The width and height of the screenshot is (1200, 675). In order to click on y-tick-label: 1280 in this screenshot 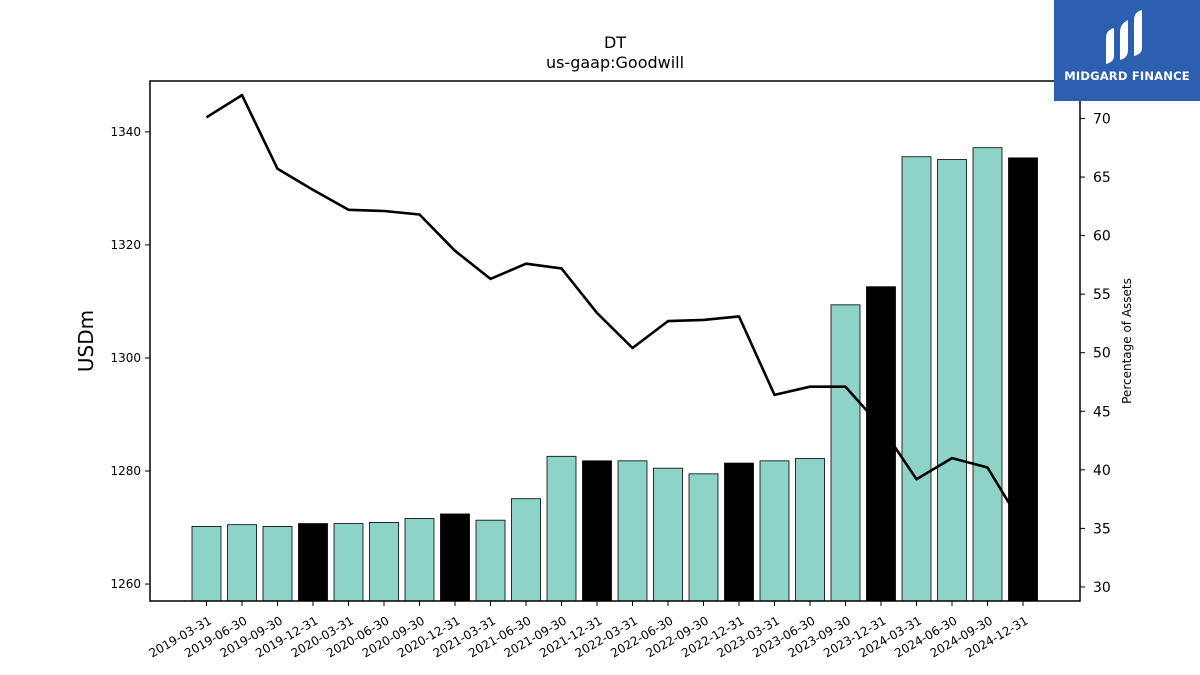, I will do `click(125, 471)`.